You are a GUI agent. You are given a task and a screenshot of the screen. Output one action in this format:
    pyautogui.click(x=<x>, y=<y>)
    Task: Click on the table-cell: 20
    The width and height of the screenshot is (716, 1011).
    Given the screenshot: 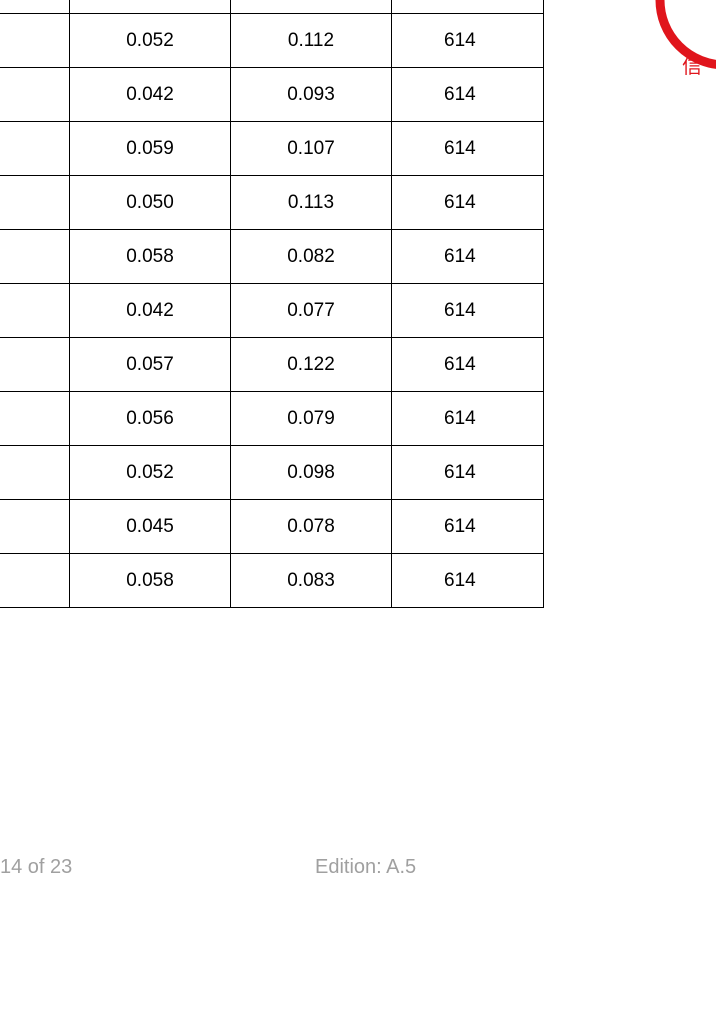 What is the action you would take?
    pyautogui.click(x=35, y=472)
    